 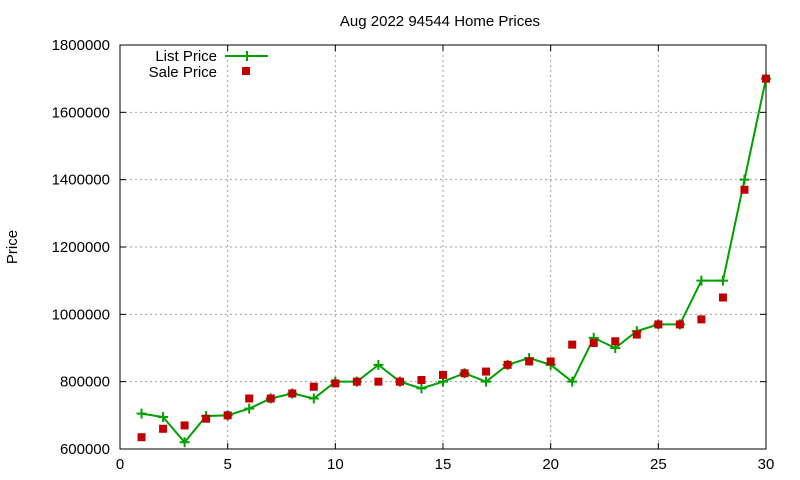 I want to click on legend-label-sale-price: Sale Price, so click(x=183, y=72).